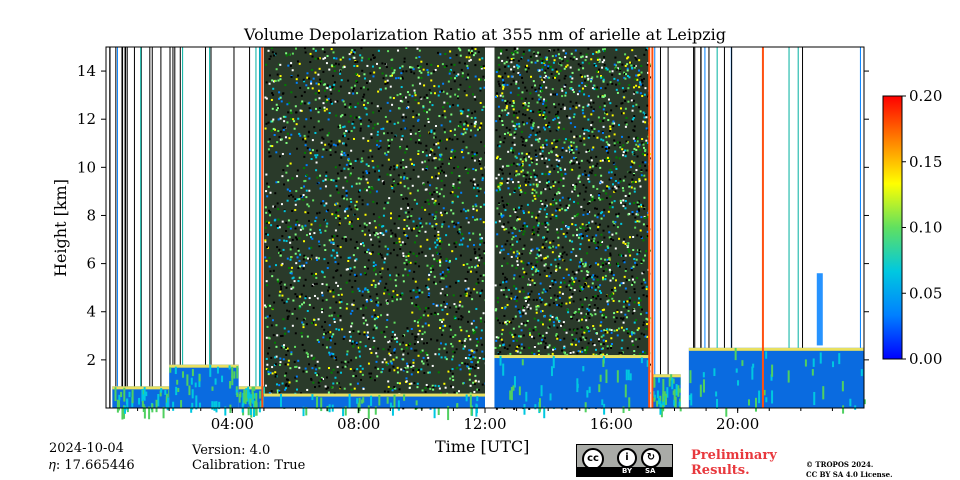 This screenshot has width=960, height=480. I want to click on cc-by-sa-license-logo: cc i ↻ BY SA, so click(624, 460).